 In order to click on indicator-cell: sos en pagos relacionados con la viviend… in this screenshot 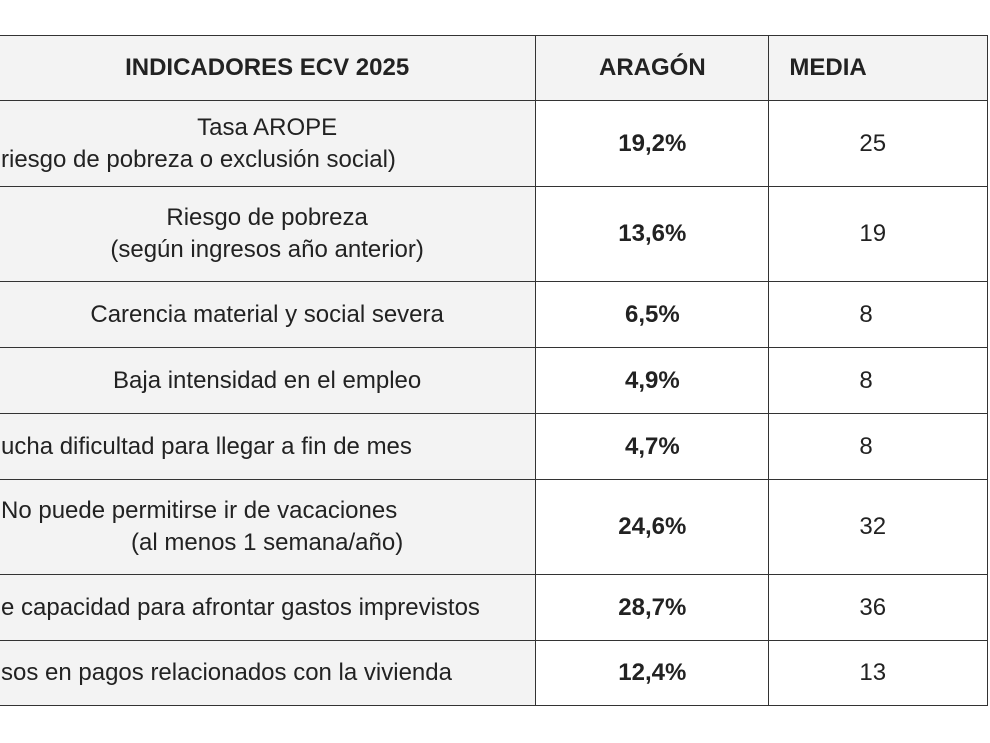, I will do `click(268, 673)`.